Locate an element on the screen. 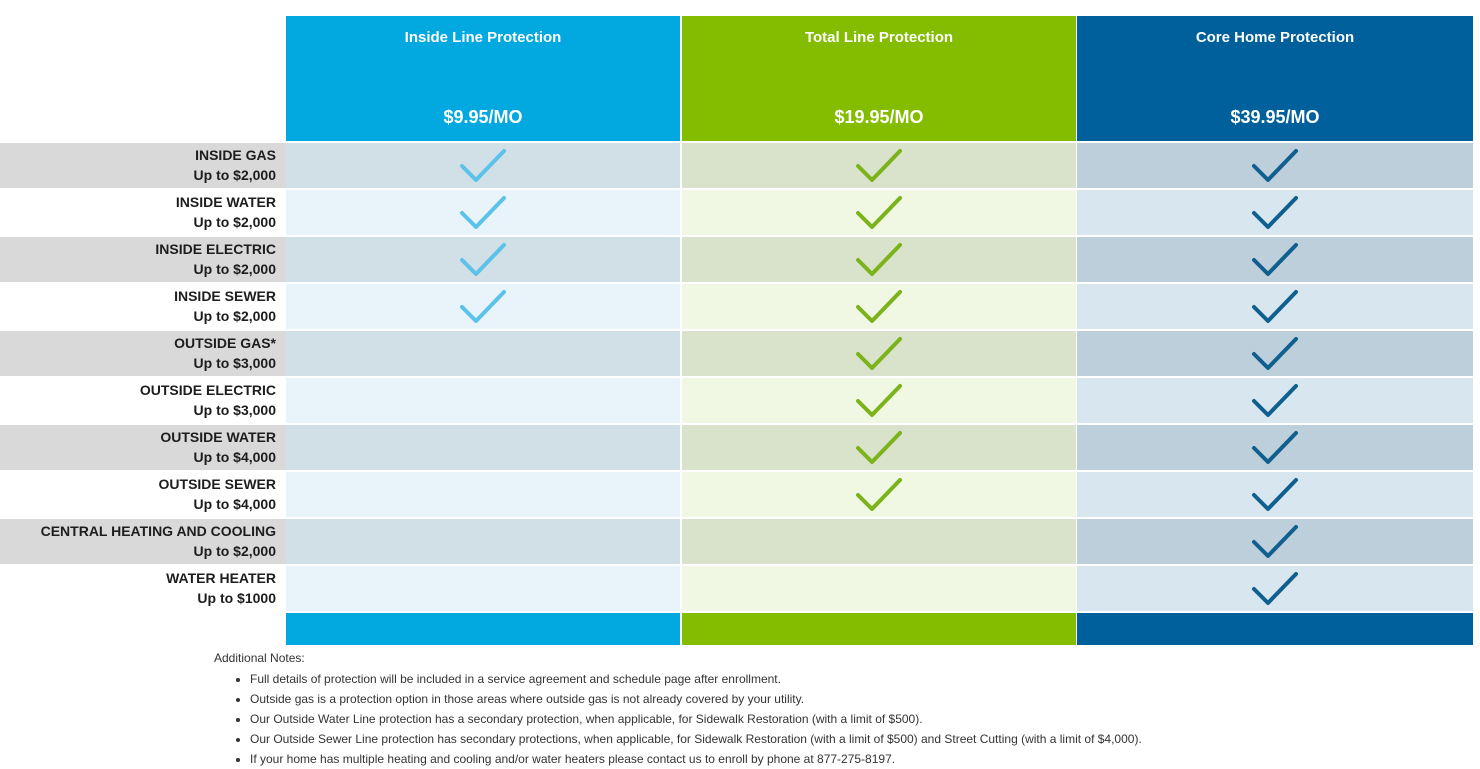 This screenshot has width=1480, height=769. plan-footer-bar is located at coordinates (879, 629).